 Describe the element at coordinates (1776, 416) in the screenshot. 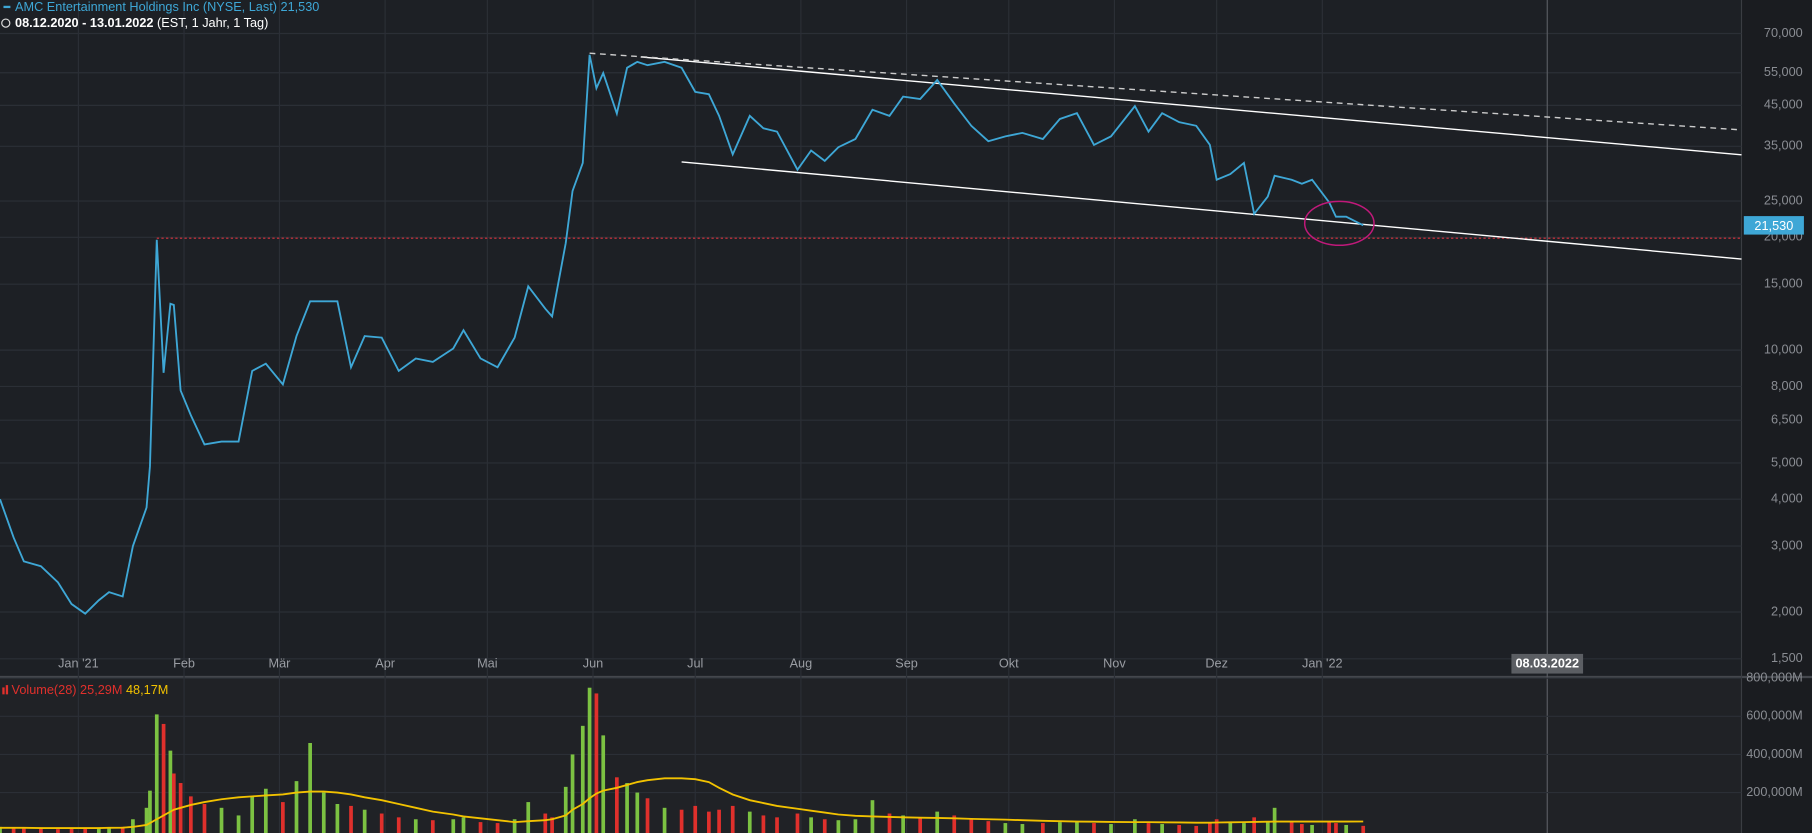

I see `axis-panel` at that location.